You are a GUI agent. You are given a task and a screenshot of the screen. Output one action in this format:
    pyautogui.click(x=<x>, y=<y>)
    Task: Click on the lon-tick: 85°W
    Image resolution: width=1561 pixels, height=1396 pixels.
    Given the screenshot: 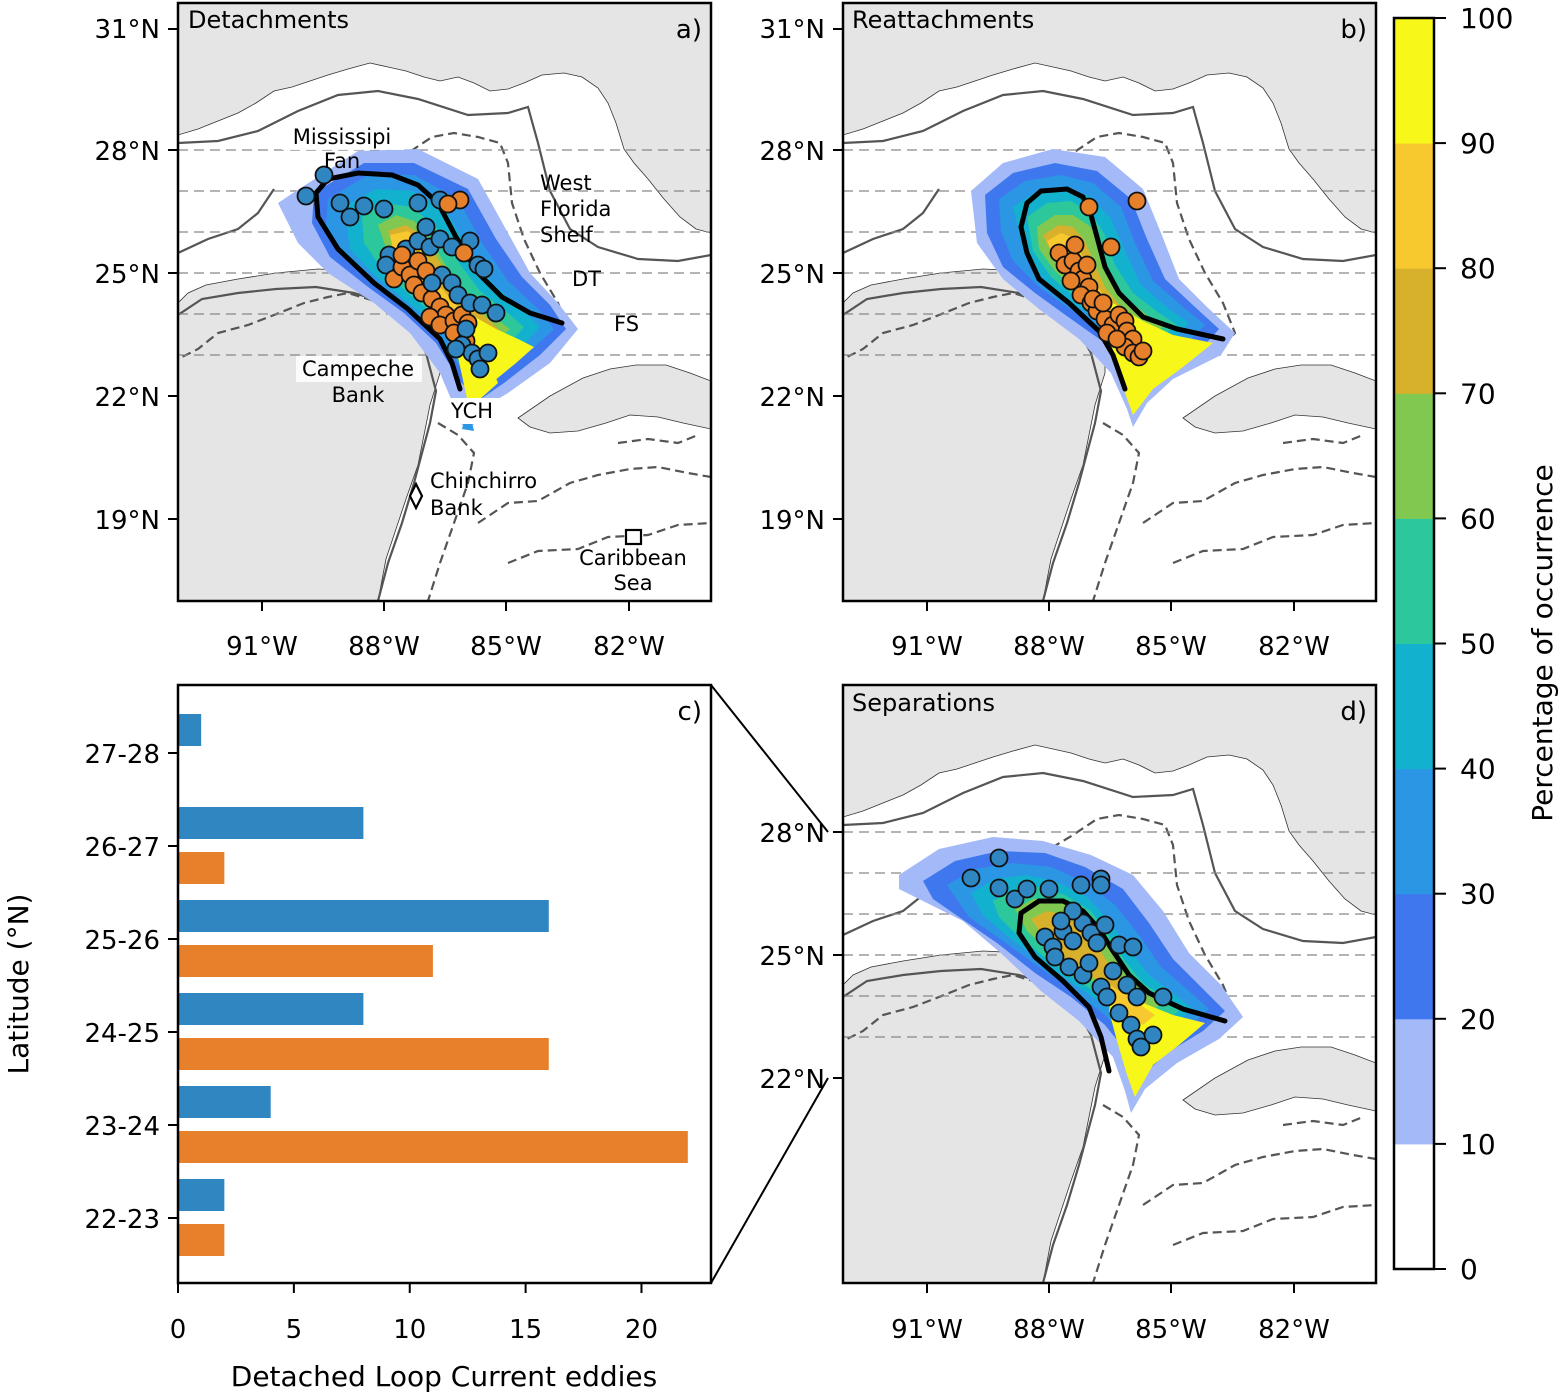 What is the action you would take?
    pyautogui.click(x=1171, y=1330)
    